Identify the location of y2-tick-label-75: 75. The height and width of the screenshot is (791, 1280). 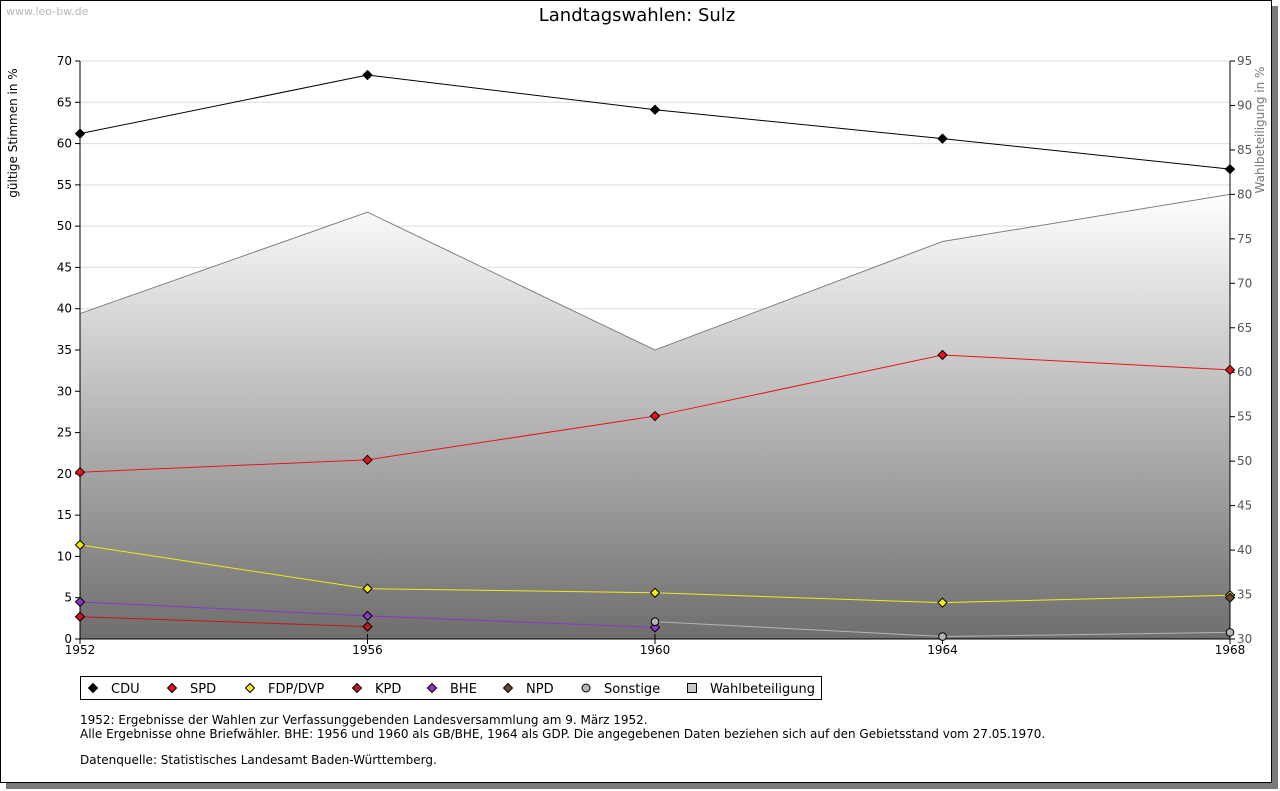
(1244, 239).